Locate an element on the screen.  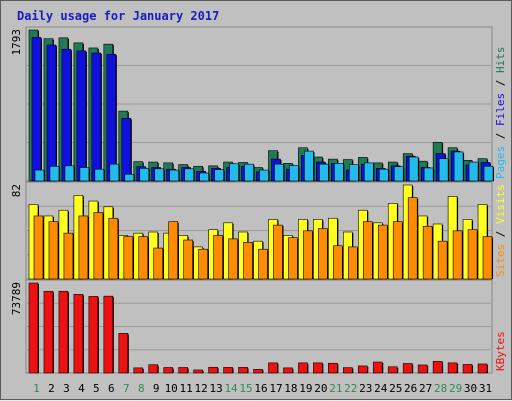
x-tick-label: 4 is located at coordinates (81, 388).